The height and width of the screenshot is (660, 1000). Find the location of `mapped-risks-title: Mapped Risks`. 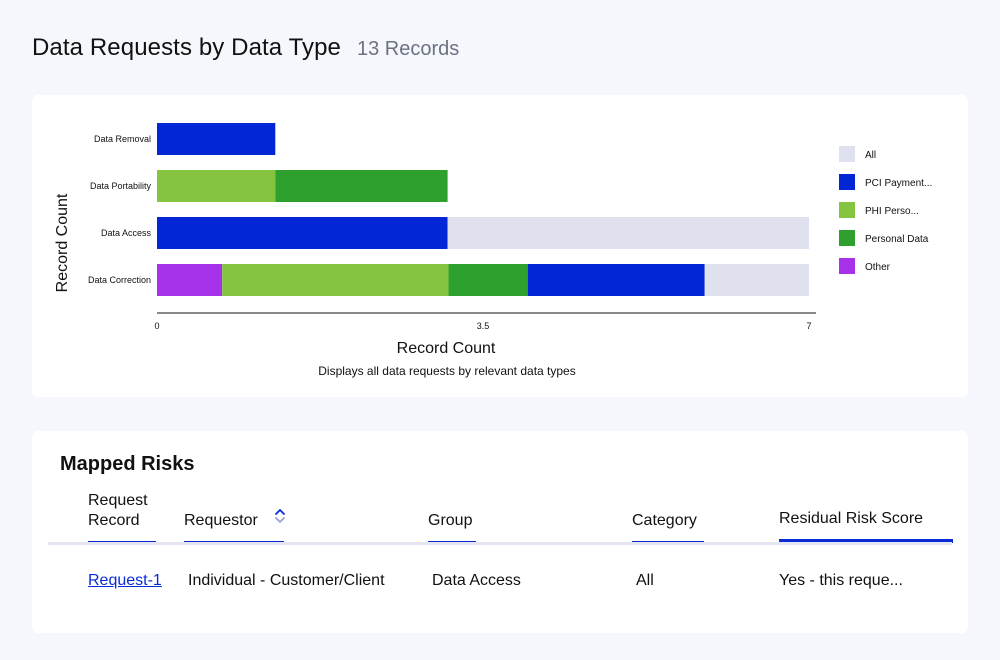

mapped-risks-title: Mapped Risks is located at coordinates (127, 464).